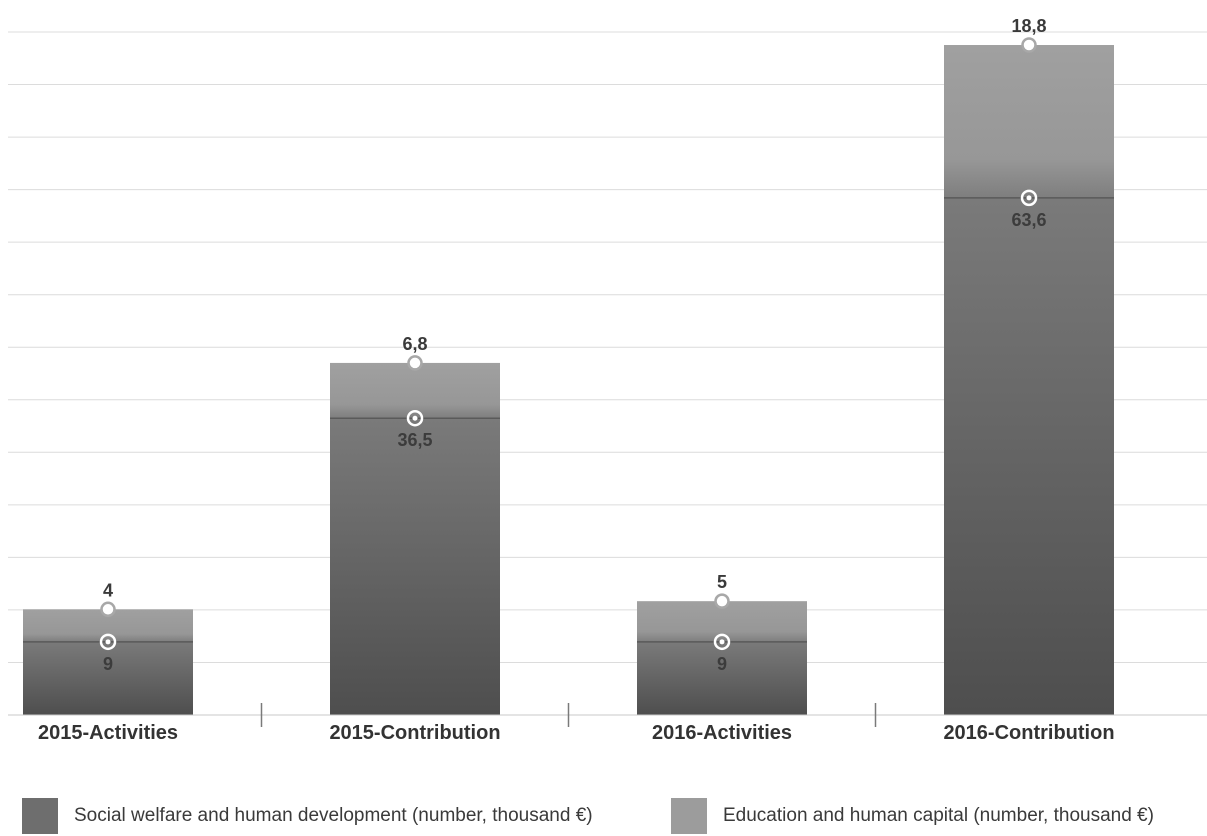 The image size is (1207, 836). What do you see at coordinates (722, 582) in the screenshot?
I see `data-label-education: 5` at bounding box center [722, 582].